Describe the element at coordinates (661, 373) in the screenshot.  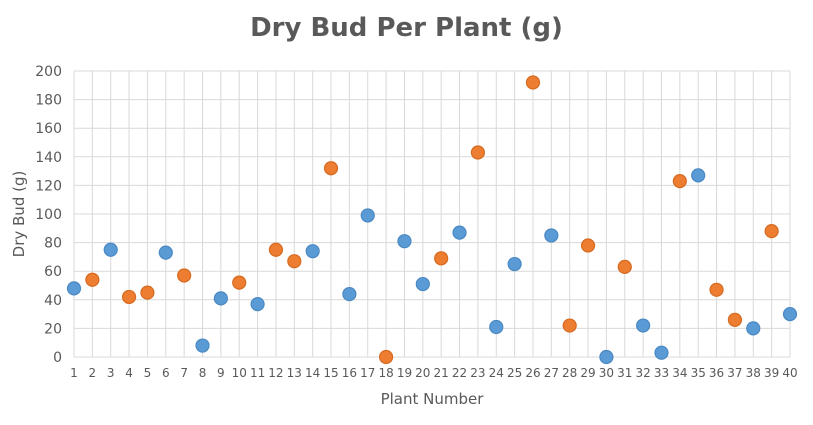
I see `x-tick-label: 33` at that location.